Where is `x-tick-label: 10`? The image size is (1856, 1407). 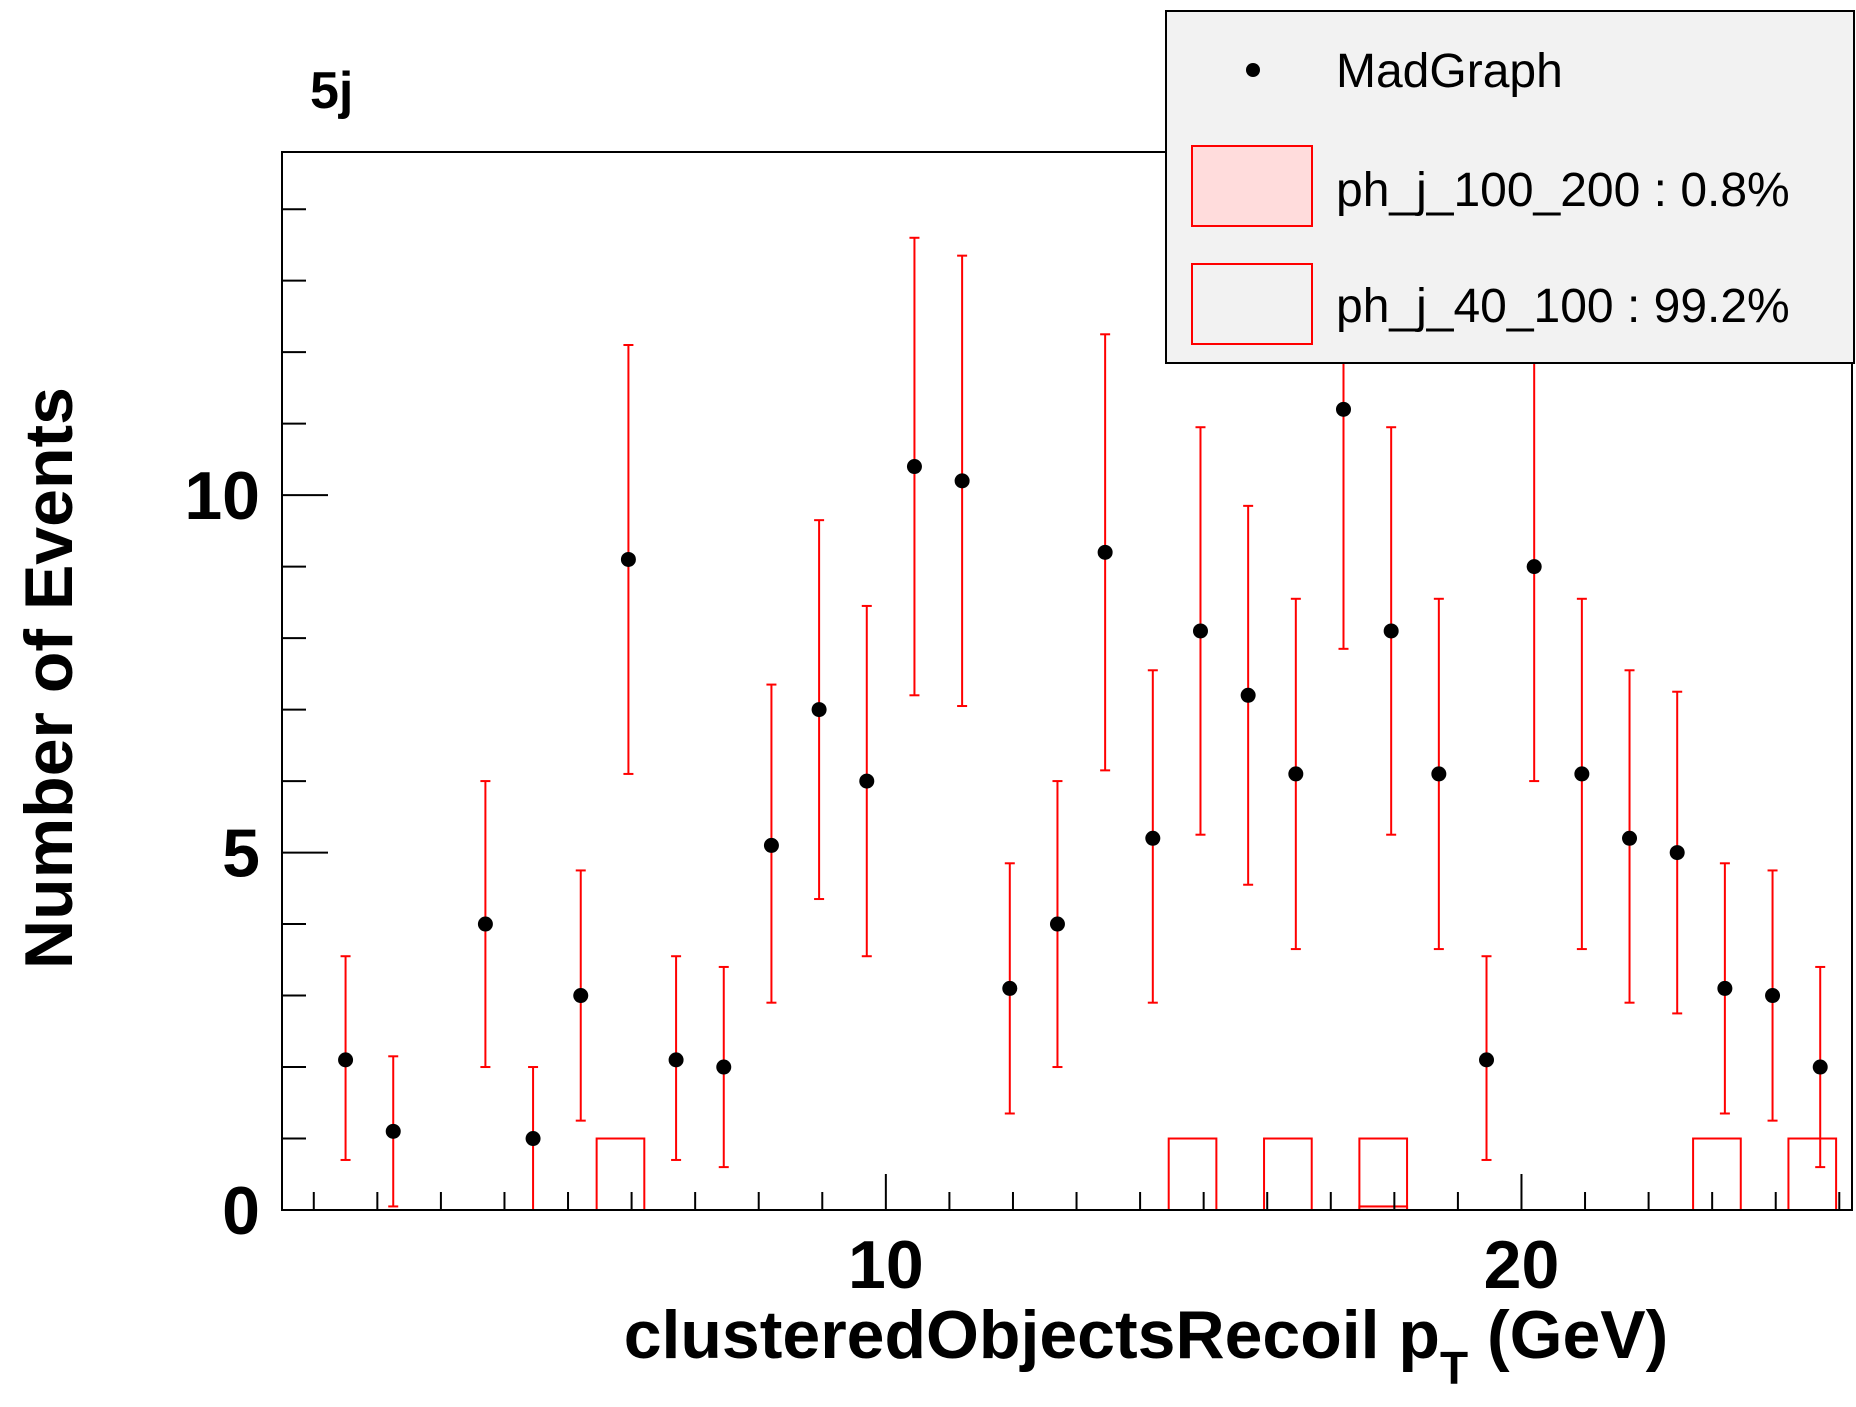
x-tick-label: 10 is located at coordinates (886, 1265).